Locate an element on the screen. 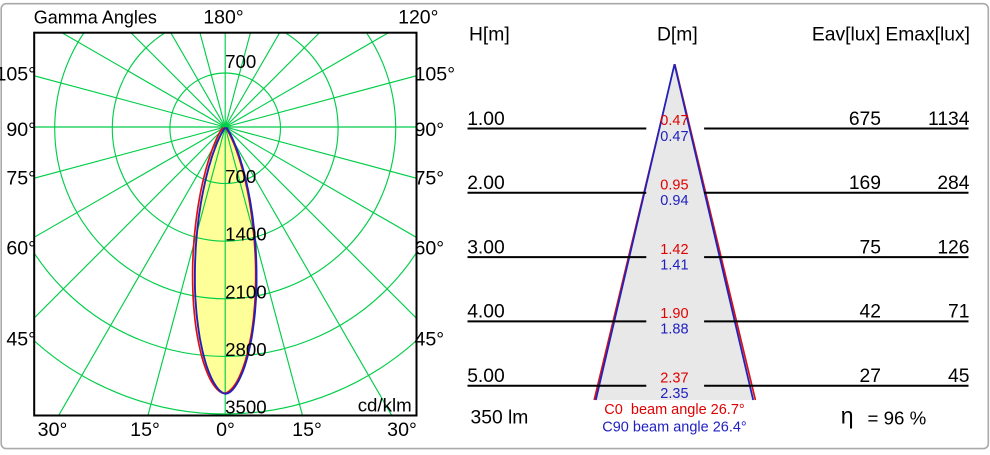 This screenshot has width=990, height=455. svg-text: Gamma Angles is located at coordinates (95, 18).